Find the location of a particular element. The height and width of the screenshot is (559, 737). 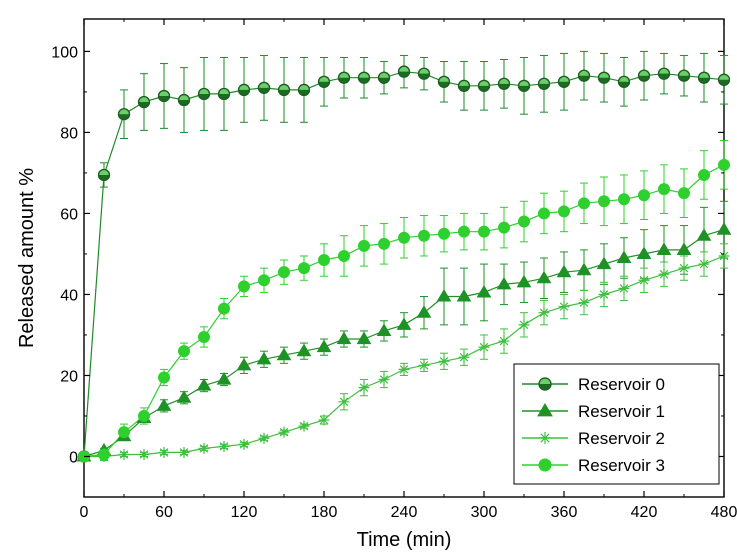

reservoir-1-point-7-shape is located at coordinates (224, 378).